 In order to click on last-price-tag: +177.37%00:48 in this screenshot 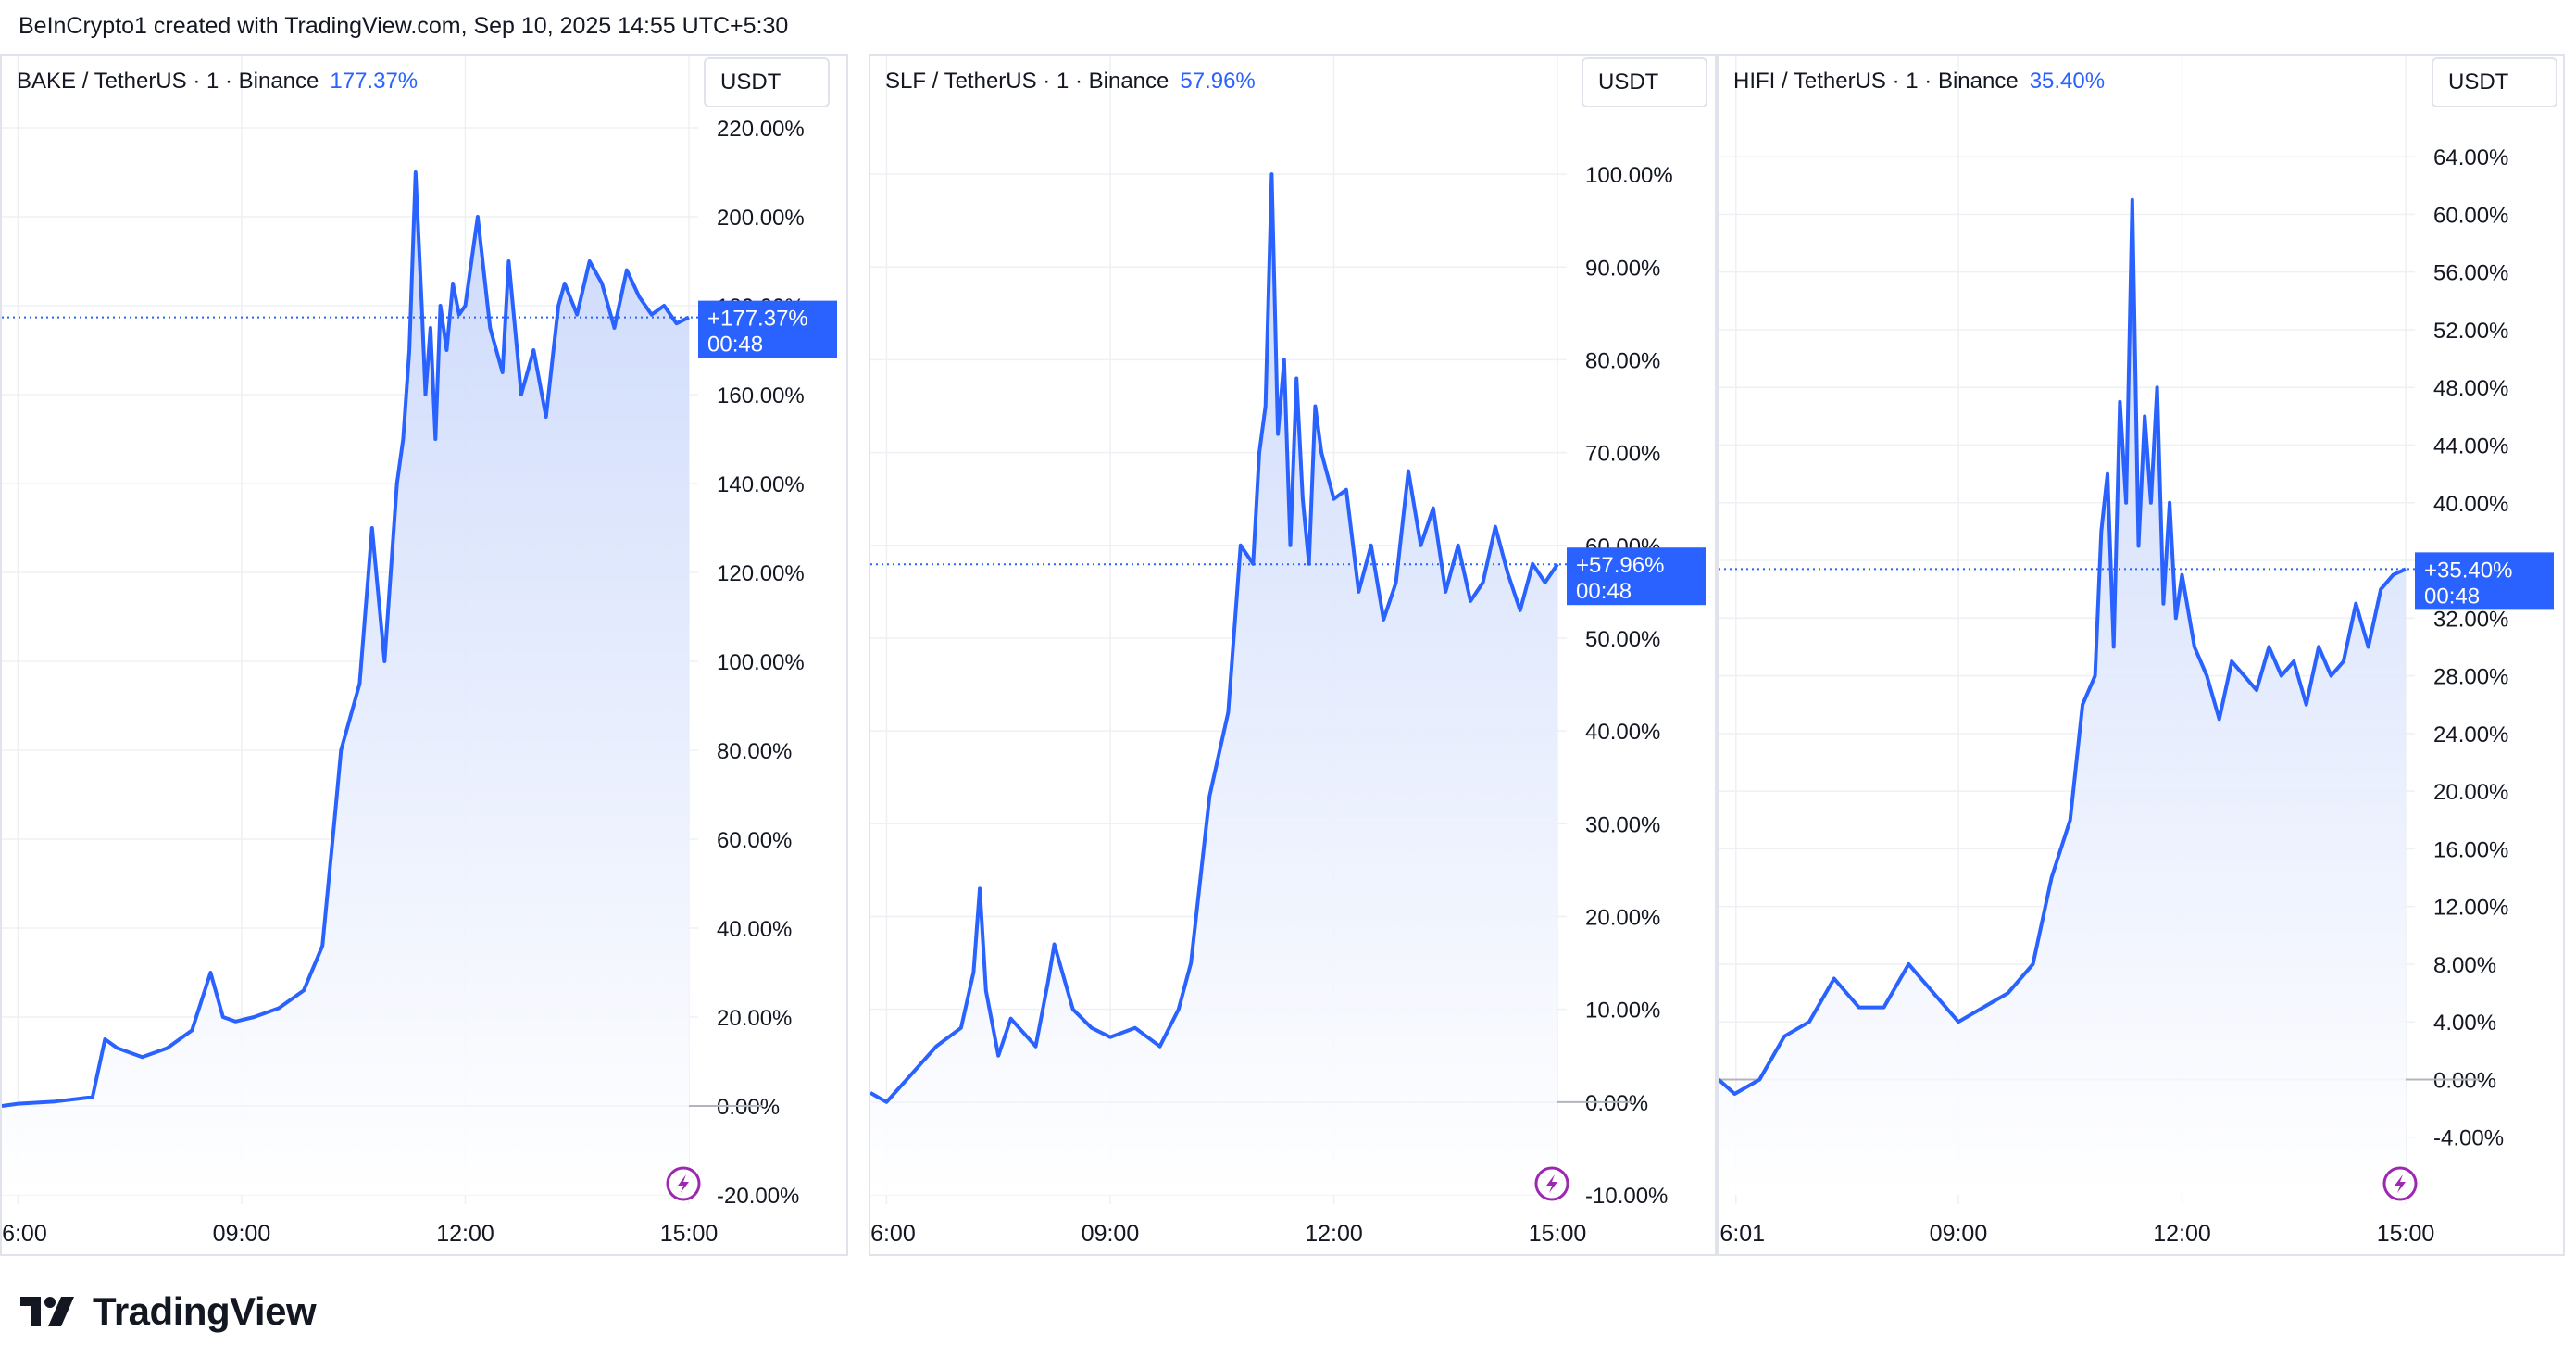, I will do `click(768, 329)`.